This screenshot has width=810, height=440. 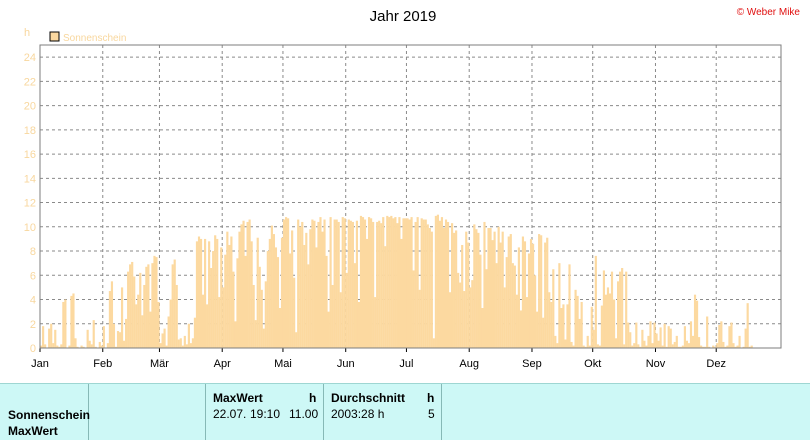 What do you see at coordinates (769, 12) in the screenshot?
I see `credit-link: © Weber Mike` at bounding box center [769, 12].